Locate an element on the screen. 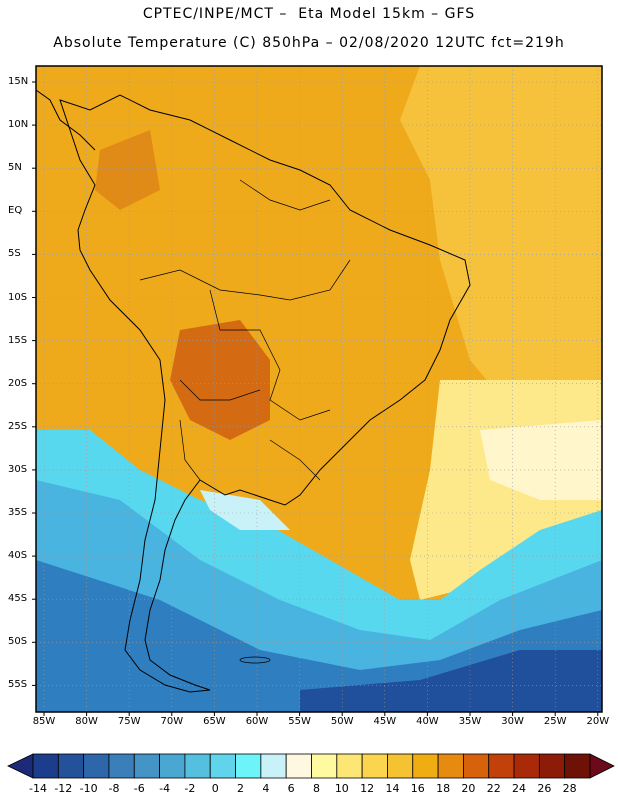  lon-label: 75W is located at coordinates (129, 721).